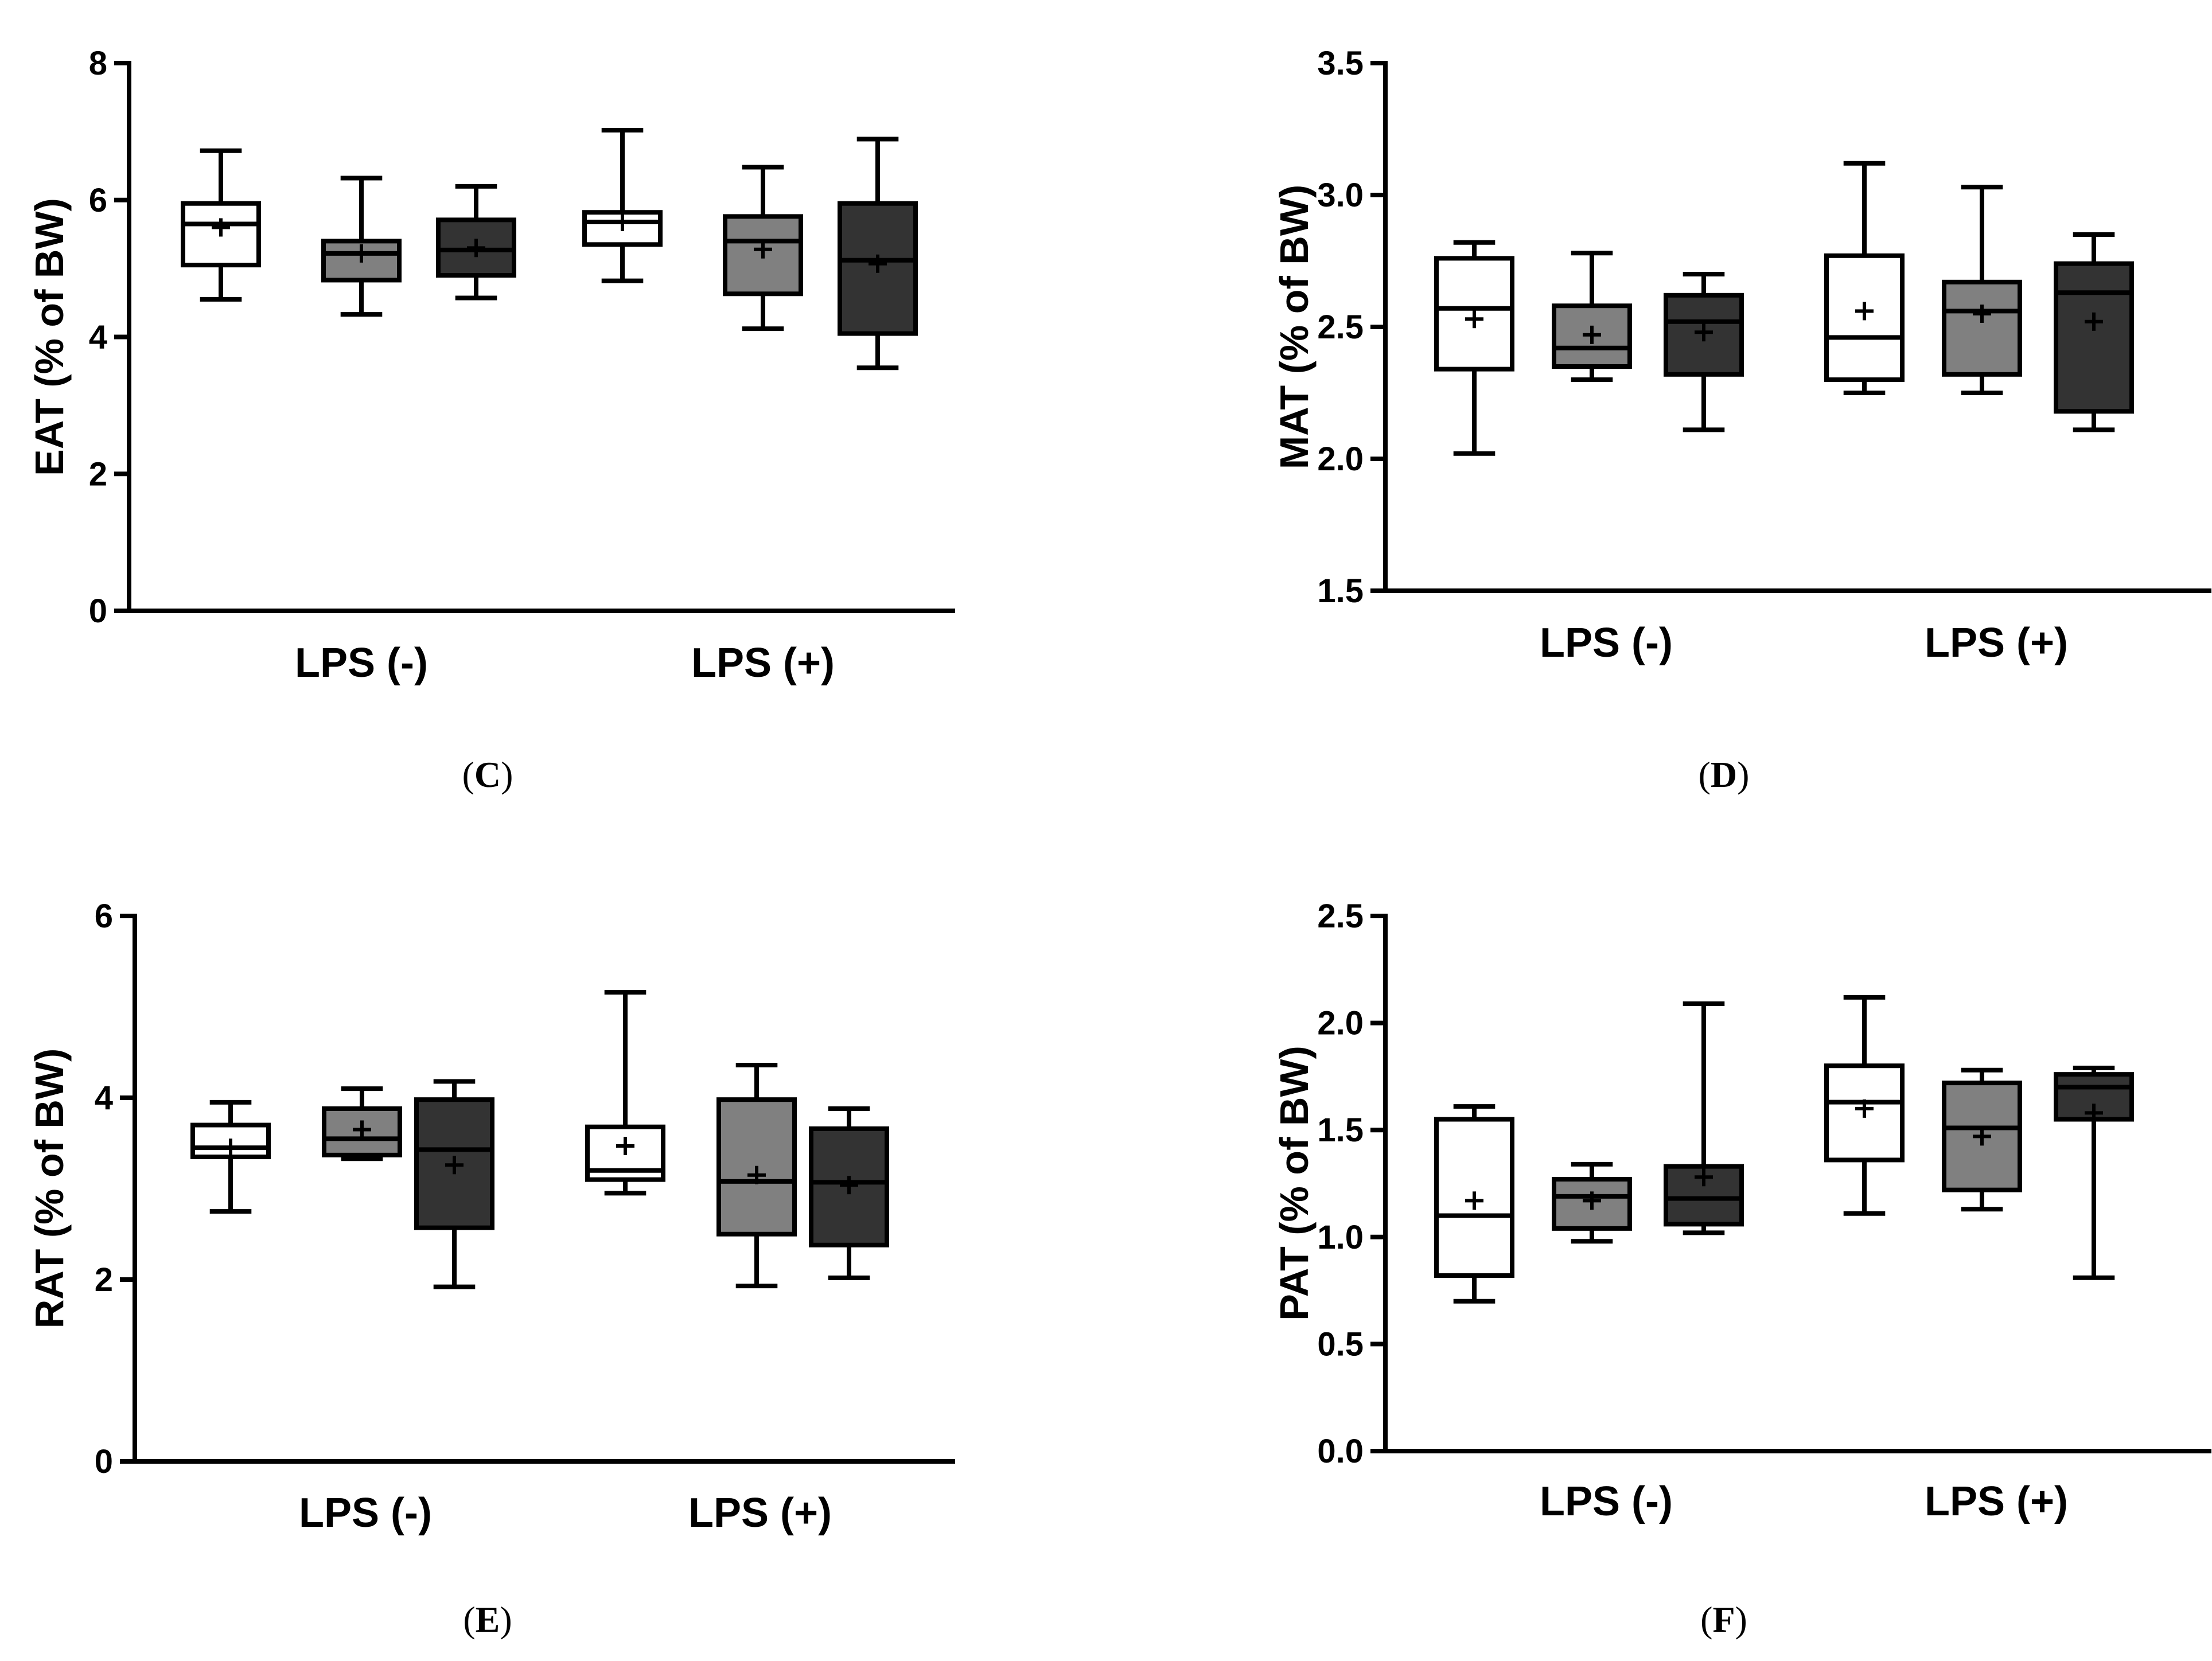  Describe the element at coordinates (1797, 327) in the screenshot. I see `panel-d-plot` at that location.